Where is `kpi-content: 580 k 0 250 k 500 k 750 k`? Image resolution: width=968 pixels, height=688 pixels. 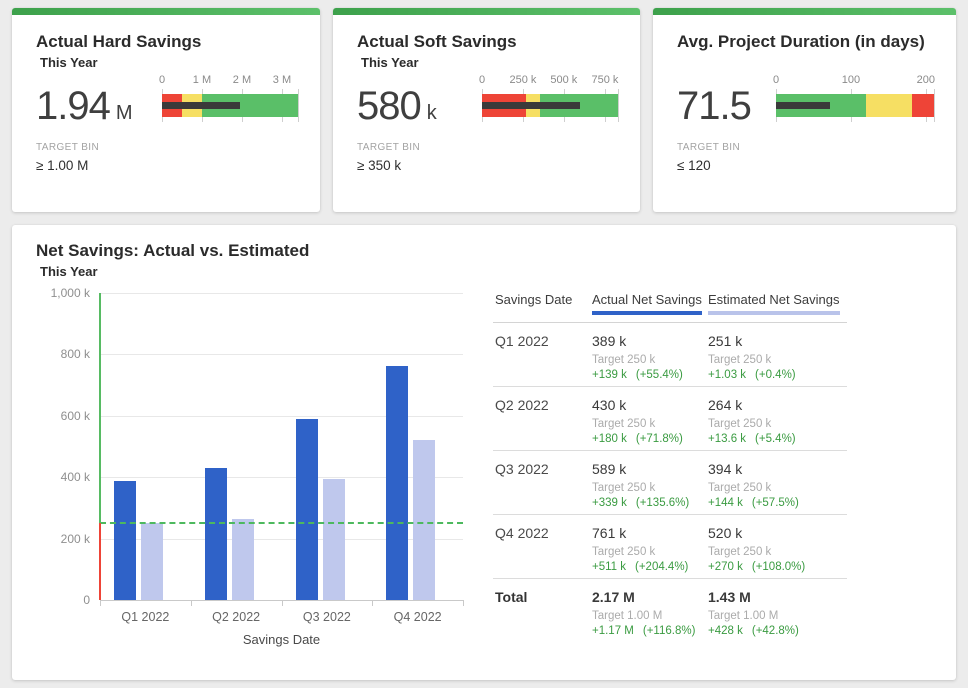
kpi-content: 580 k 0 250 k 500 k 750 k is located at coordinates (488, 99).